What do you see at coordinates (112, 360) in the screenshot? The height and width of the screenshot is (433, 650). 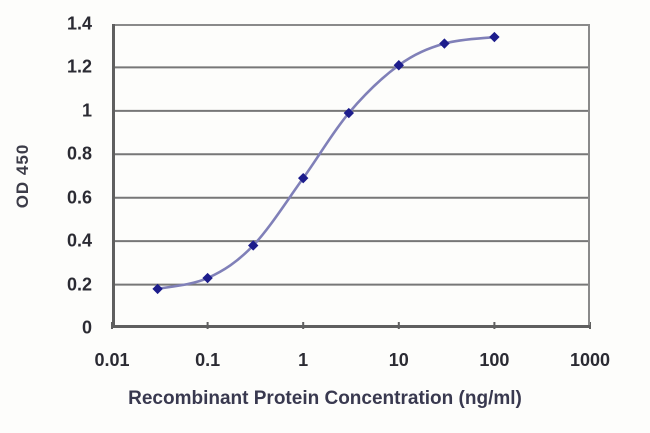 I see `x-tick-label: 0.01` at bounding box center [112, 360].